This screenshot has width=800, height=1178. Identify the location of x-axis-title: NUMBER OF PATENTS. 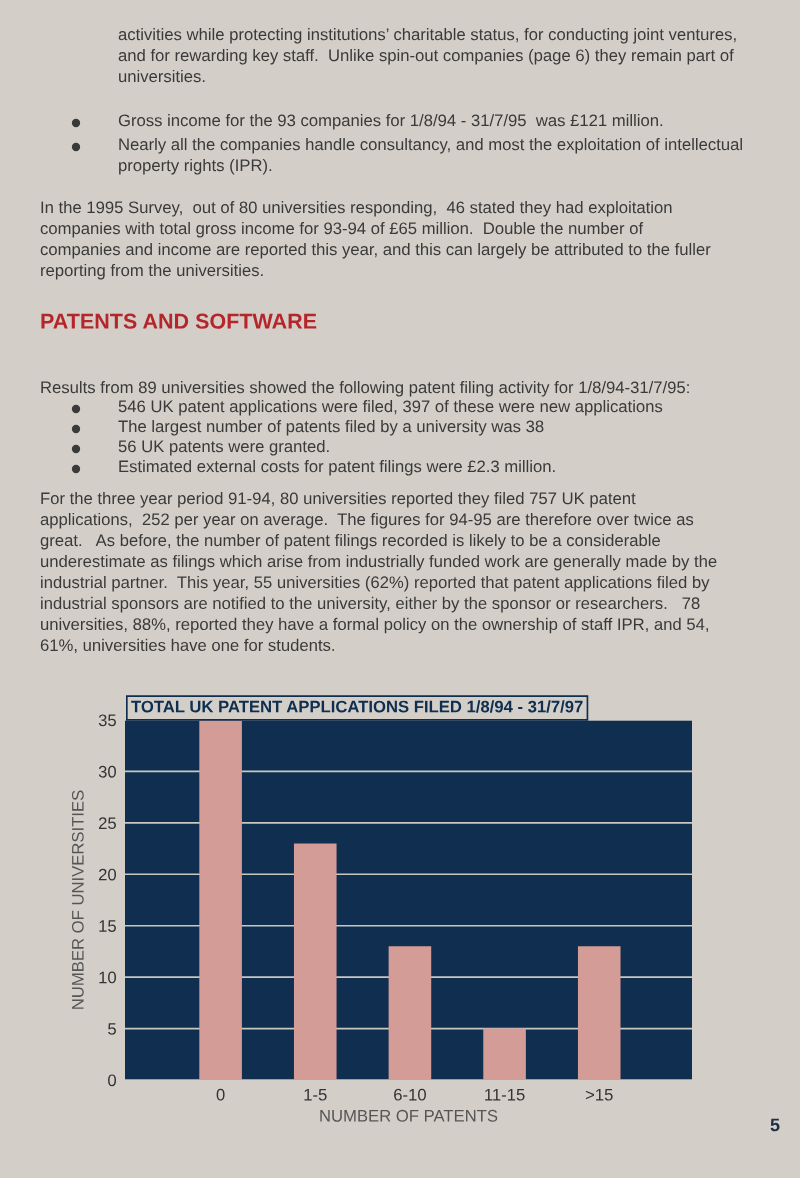
(409, 1115).